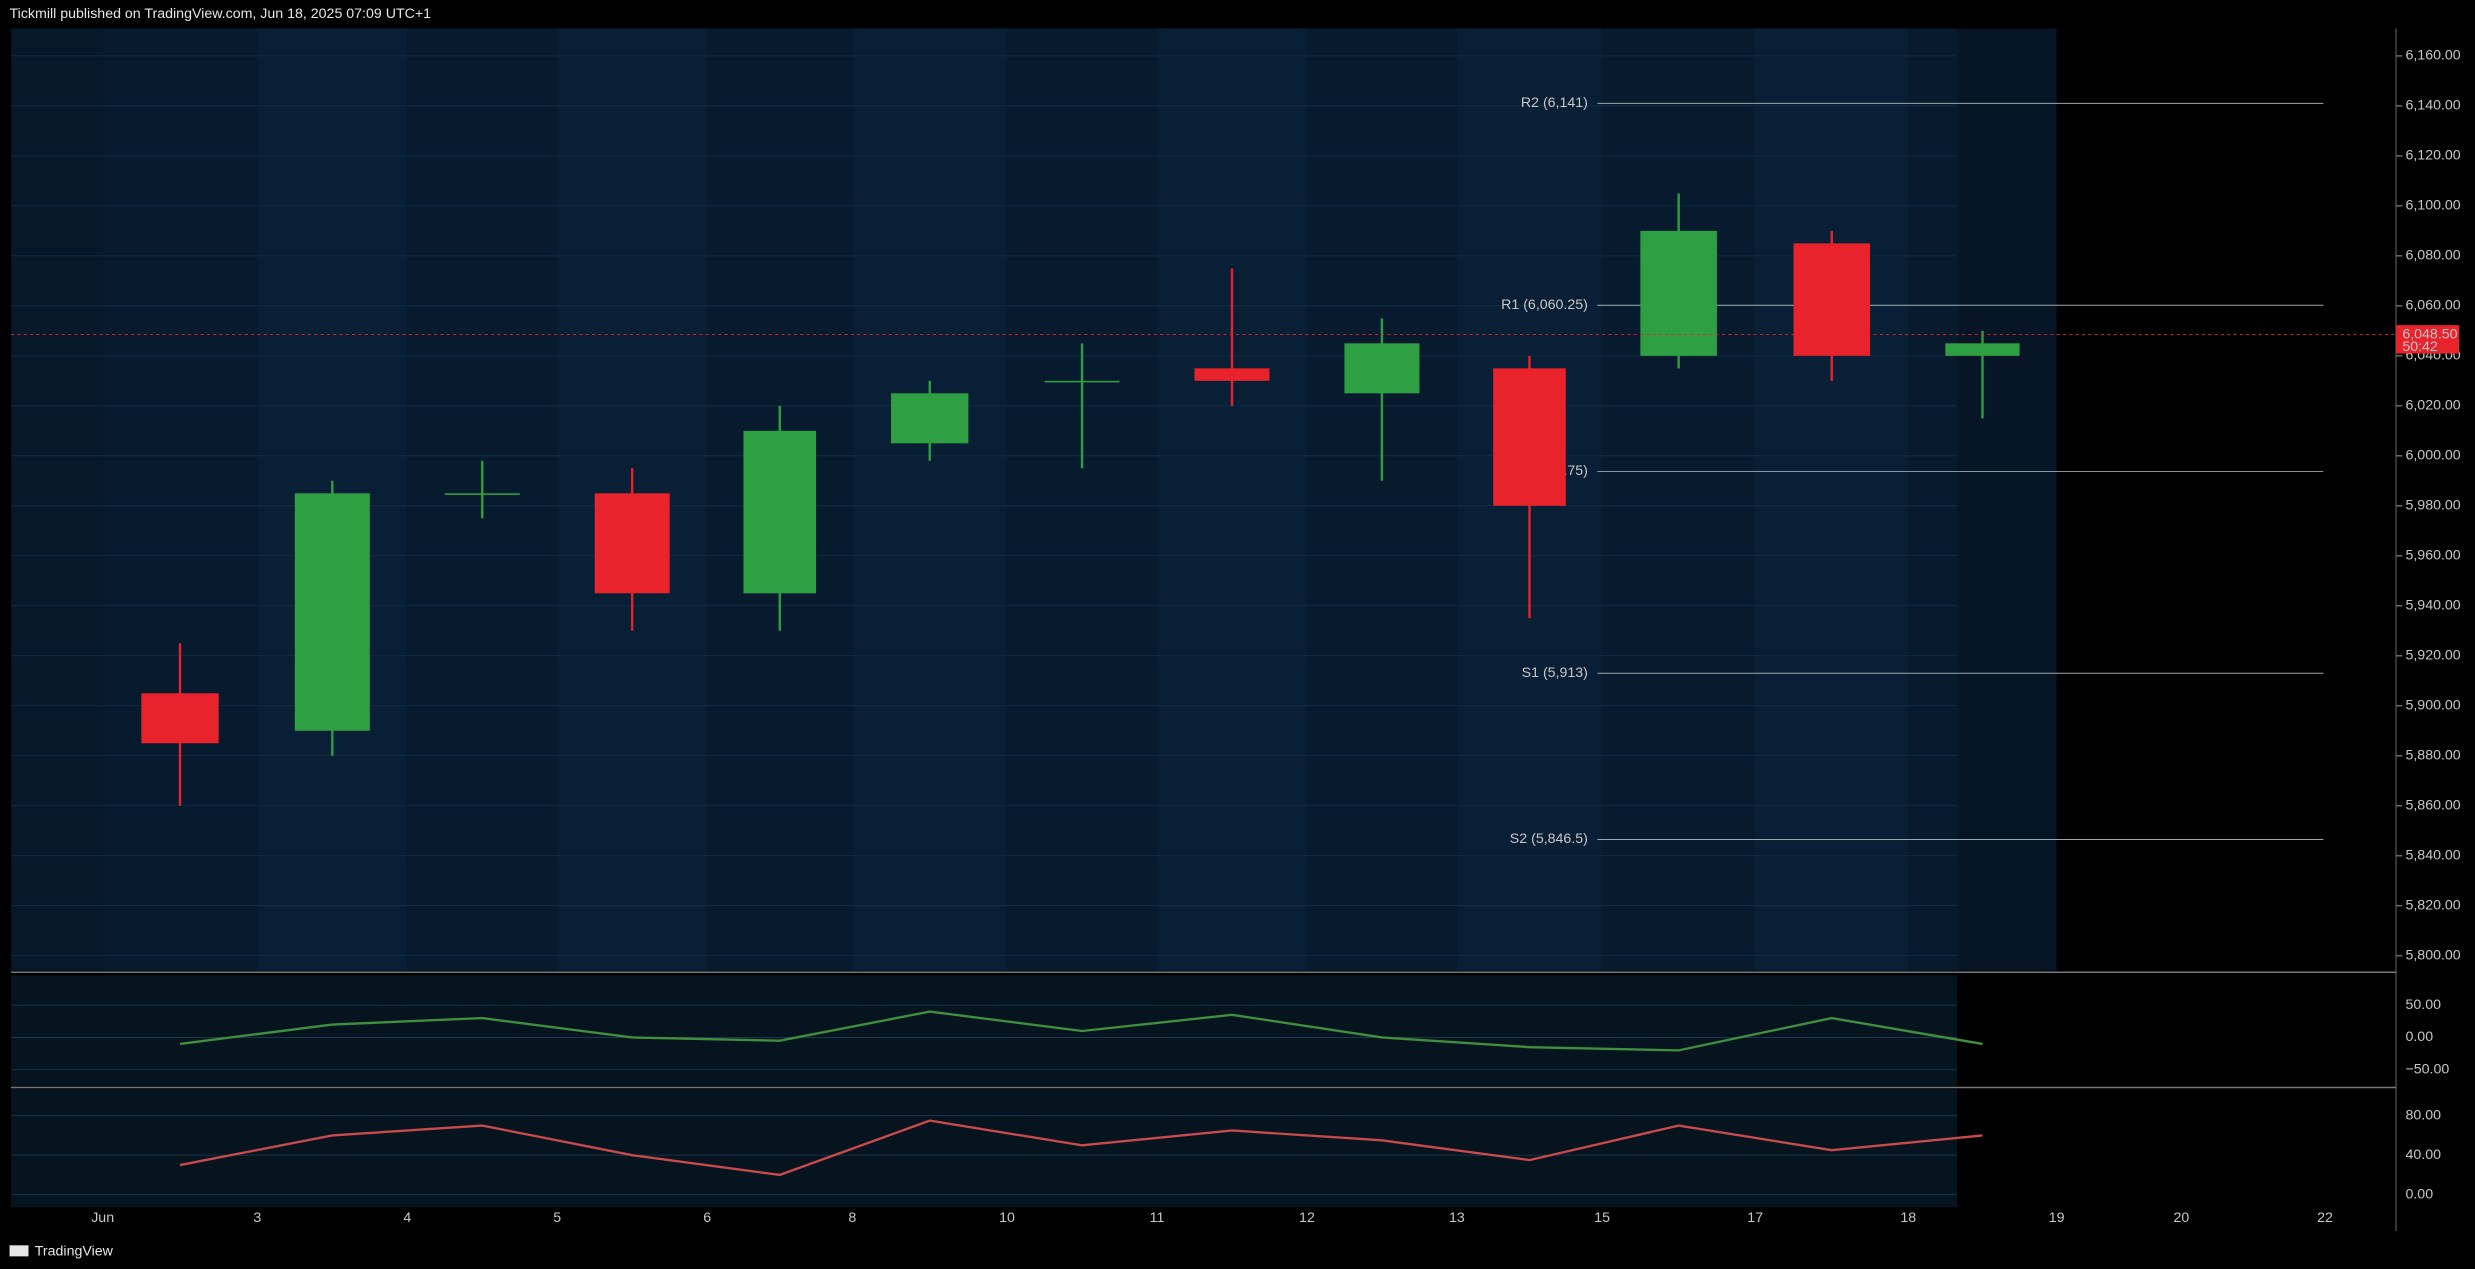  What do you see at coordinates (19, 1251) in the screenshot?
I see `logo` at bounding box center [19, 1251].